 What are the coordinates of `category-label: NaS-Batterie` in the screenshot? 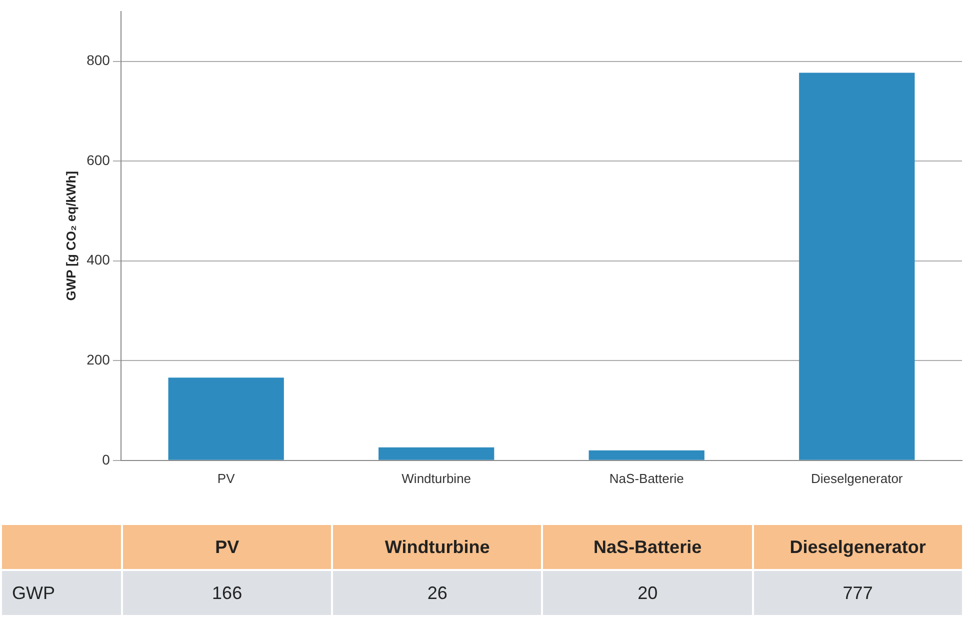 It's located at (648, 546).